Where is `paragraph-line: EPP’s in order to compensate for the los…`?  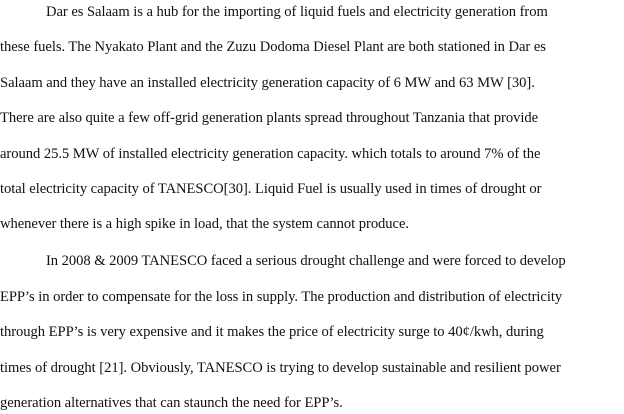 paragraph-line: EPP’s in order to compensate for the los… is located at coordinates (281, 297).